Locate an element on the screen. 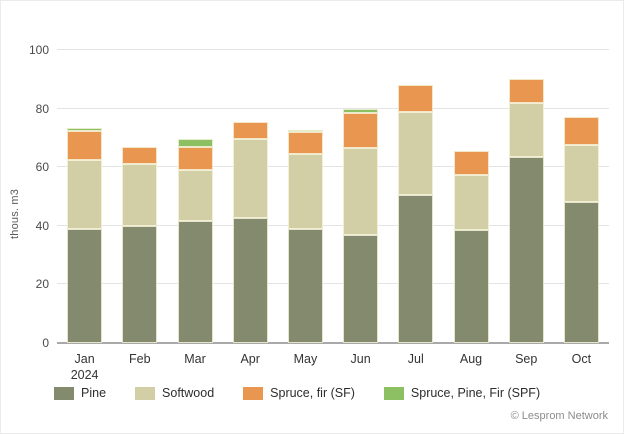 Image resolution: width=624 pixels, height=434 pixels. bar-segment-mar-spruce-pine-fir-spf is located at coordinates (195, 143).